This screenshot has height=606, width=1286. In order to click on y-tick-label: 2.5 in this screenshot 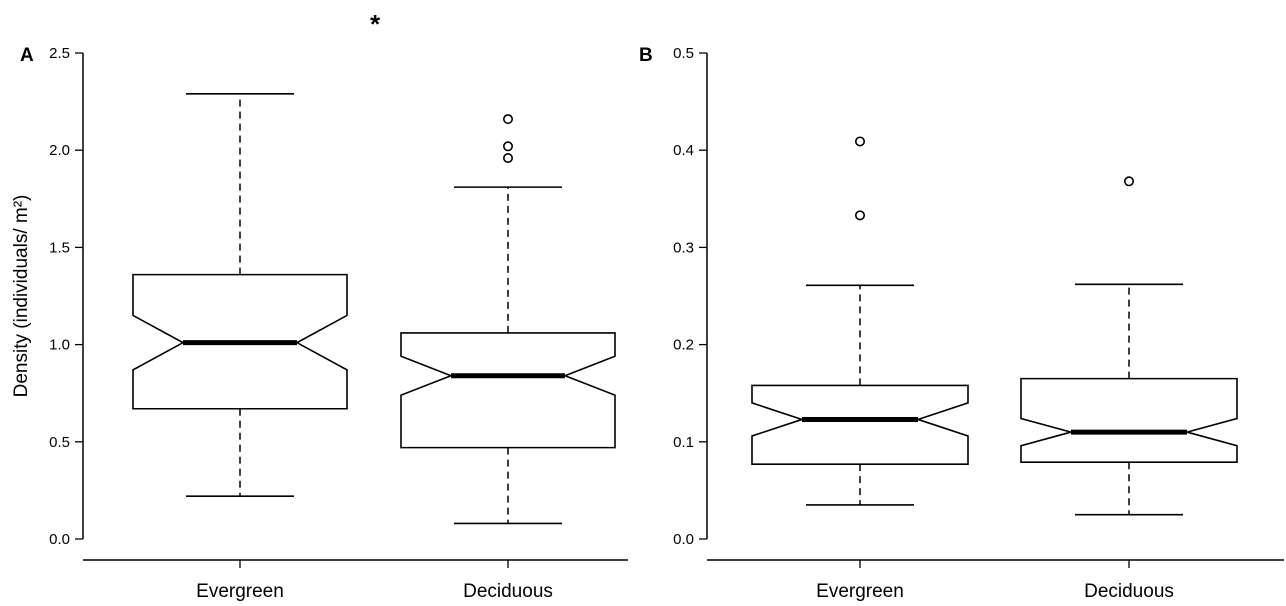, I will do `click(59, 53)`.